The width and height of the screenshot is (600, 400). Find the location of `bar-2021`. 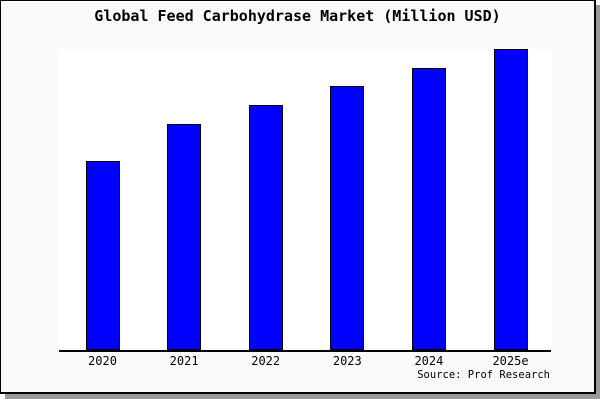

bar-2021 is located at coordinates (184, 237).